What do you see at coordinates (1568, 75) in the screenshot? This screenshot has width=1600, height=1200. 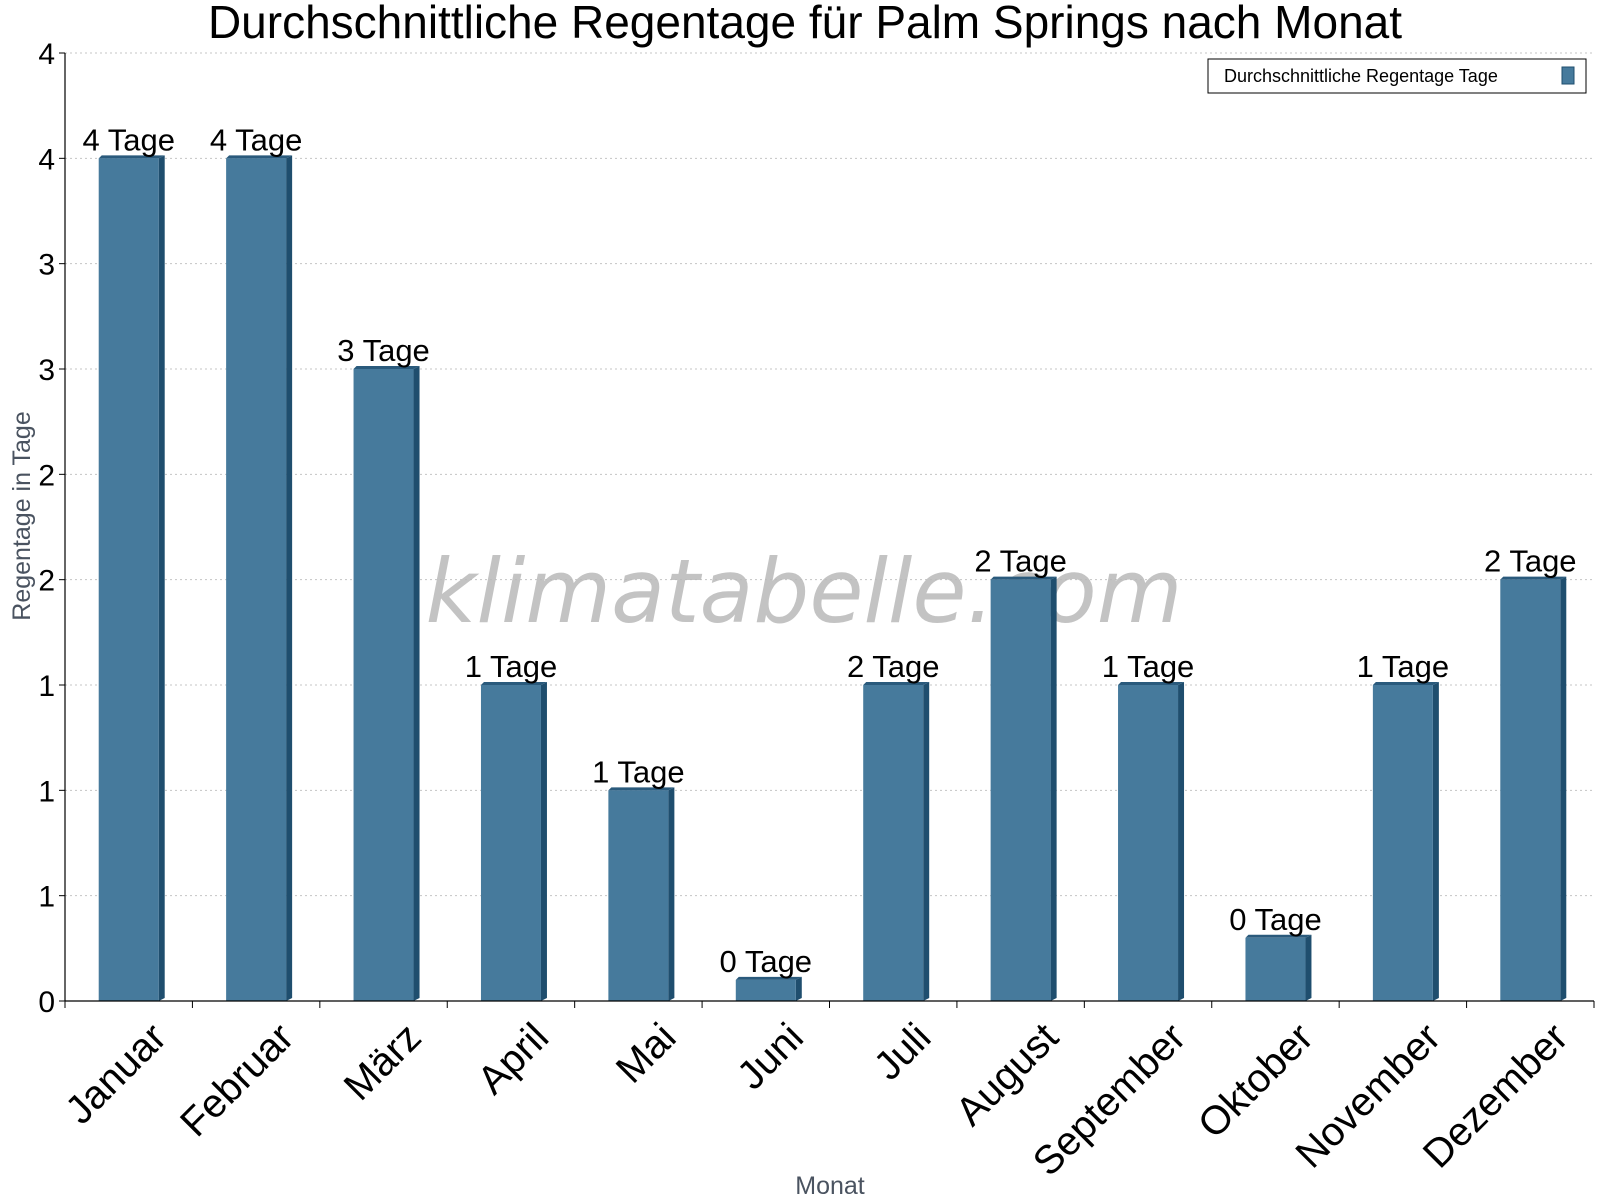 I see `legend-swatch` at bounding box center [1568, 75].